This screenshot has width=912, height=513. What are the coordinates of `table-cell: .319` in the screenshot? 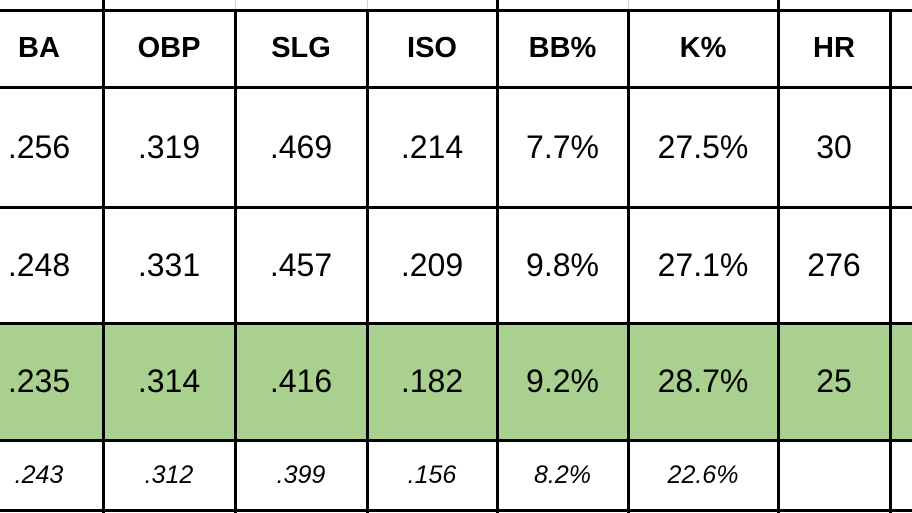 It's located at (169, 146).